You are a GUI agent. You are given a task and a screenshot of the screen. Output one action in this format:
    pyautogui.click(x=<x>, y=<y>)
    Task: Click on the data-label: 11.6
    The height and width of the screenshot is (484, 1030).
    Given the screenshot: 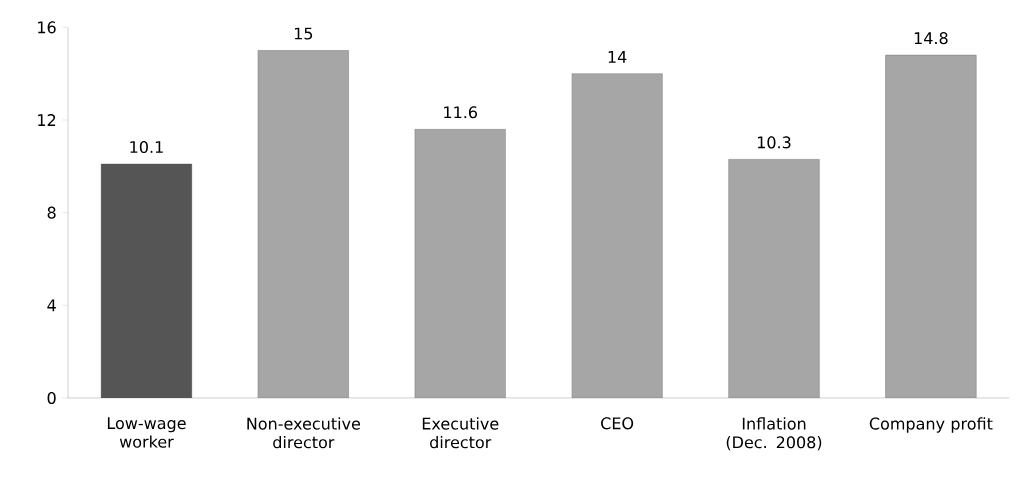 What is the action you would take?
    pyautogui.click(x=461, y=112)
    